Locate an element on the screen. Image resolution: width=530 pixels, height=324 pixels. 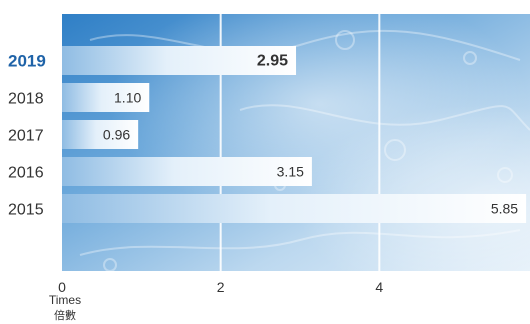
category-label-2015: 2015 is located at coordinates (26, 210).